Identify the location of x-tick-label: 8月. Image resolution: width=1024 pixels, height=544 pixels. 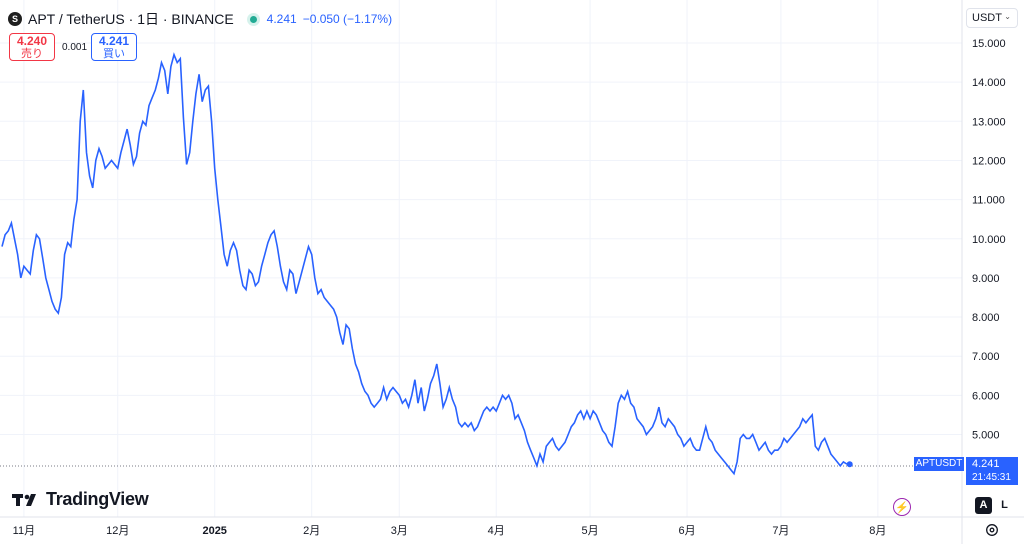
(877, 531).